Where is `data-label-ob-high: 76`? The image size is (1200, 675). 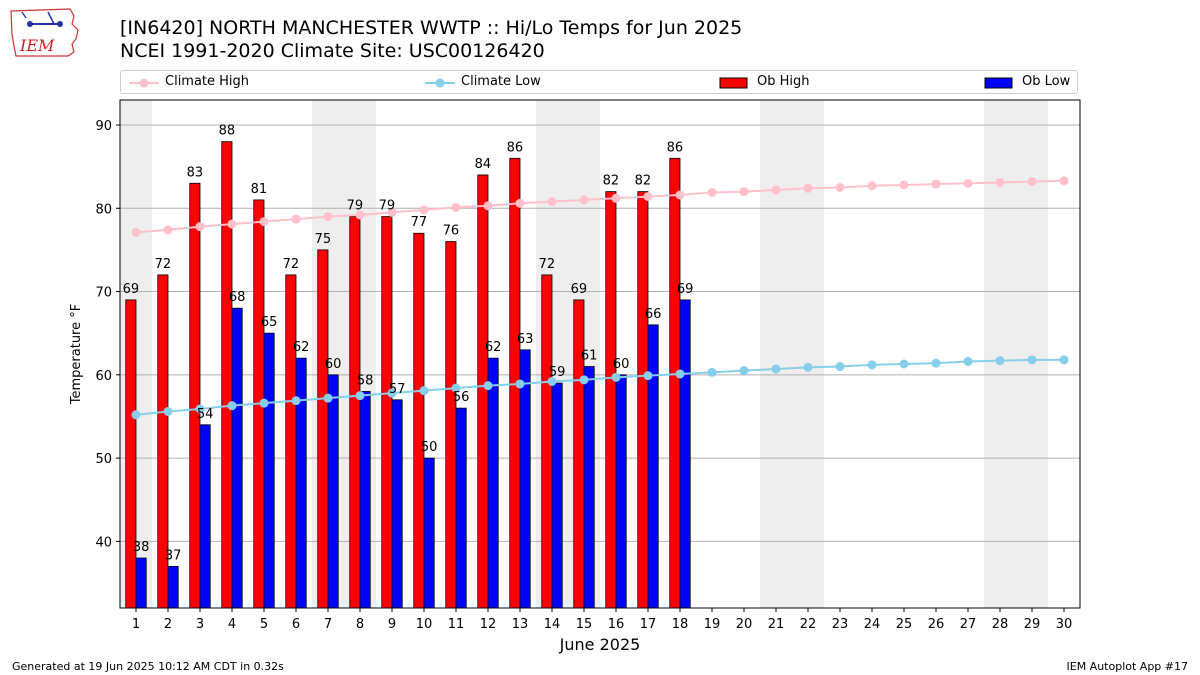 data-label-ob-high: 76 is located at coordinates (451, 231).